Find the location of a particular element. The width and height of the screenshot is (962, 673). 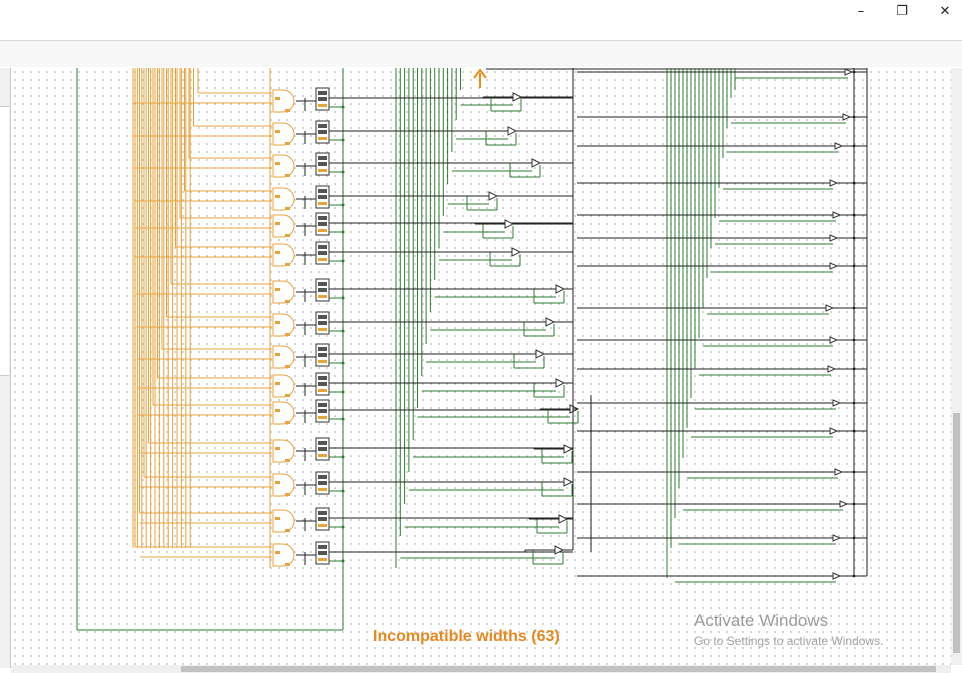

error-message: Incompatible widths (63) is located at coordinates (466, 636).